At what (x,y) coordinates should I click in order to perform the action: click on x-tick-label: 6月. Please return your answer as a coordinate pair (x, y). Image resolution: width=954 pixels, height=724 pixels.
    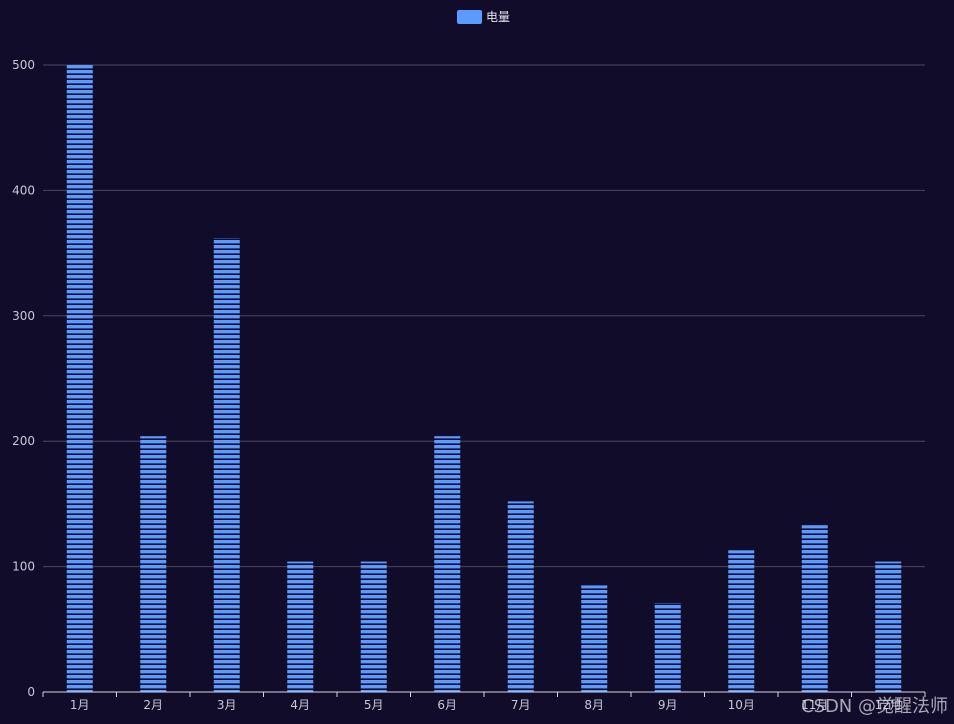
    Looking at the image, I should click on (447, 705).